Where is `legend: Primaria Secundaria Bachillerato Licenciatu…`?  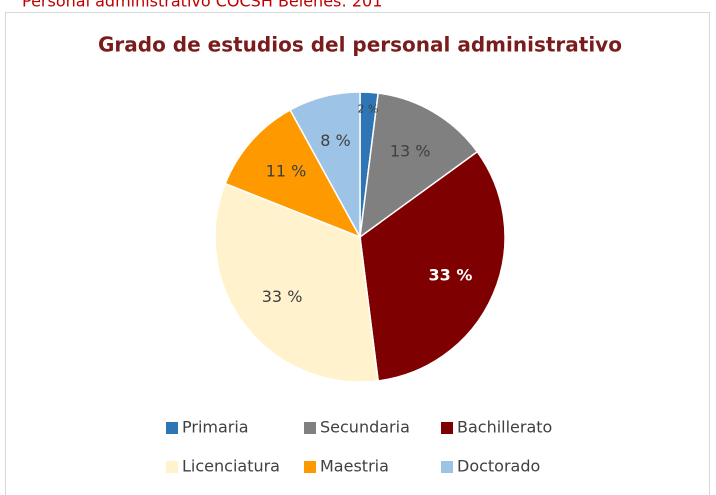 legend: Primaria Secundaria Bachillerato Licenciatu… is located at coordinates (359, 447).